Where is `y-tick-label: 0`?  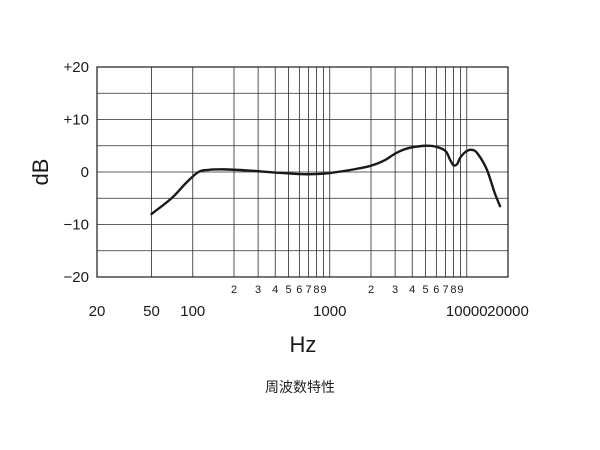
y-tick-label: 0 is located at coordinates (85, 172).